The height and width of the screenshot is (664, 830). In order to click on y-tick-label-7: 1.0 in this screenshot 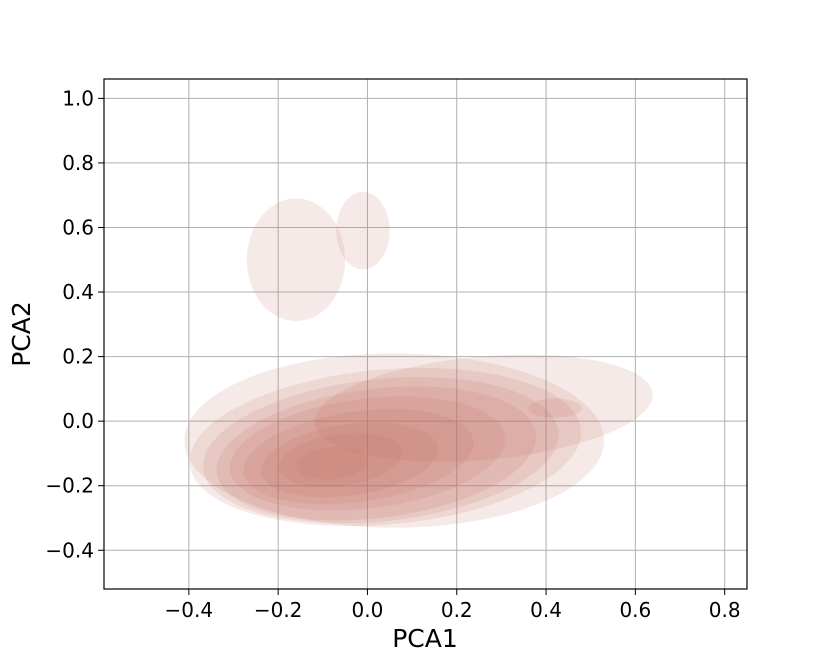, I will do `click(78, 98)`.